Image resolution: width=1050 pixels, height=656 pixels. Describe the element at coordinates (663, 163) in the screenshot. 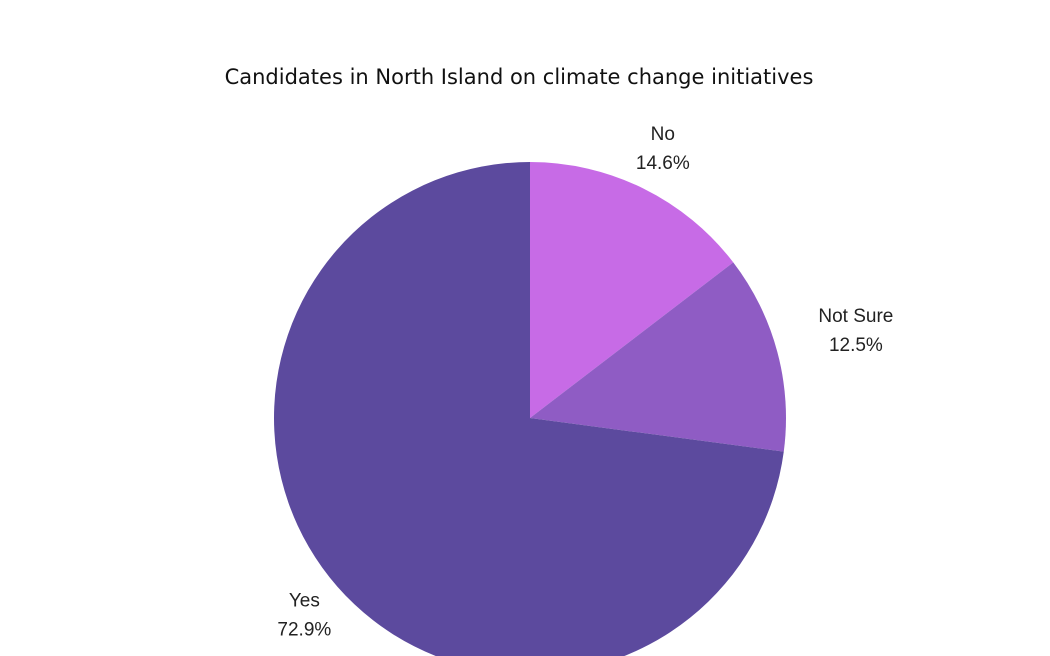

I see `slice-value-label: 14.6%` at that location.